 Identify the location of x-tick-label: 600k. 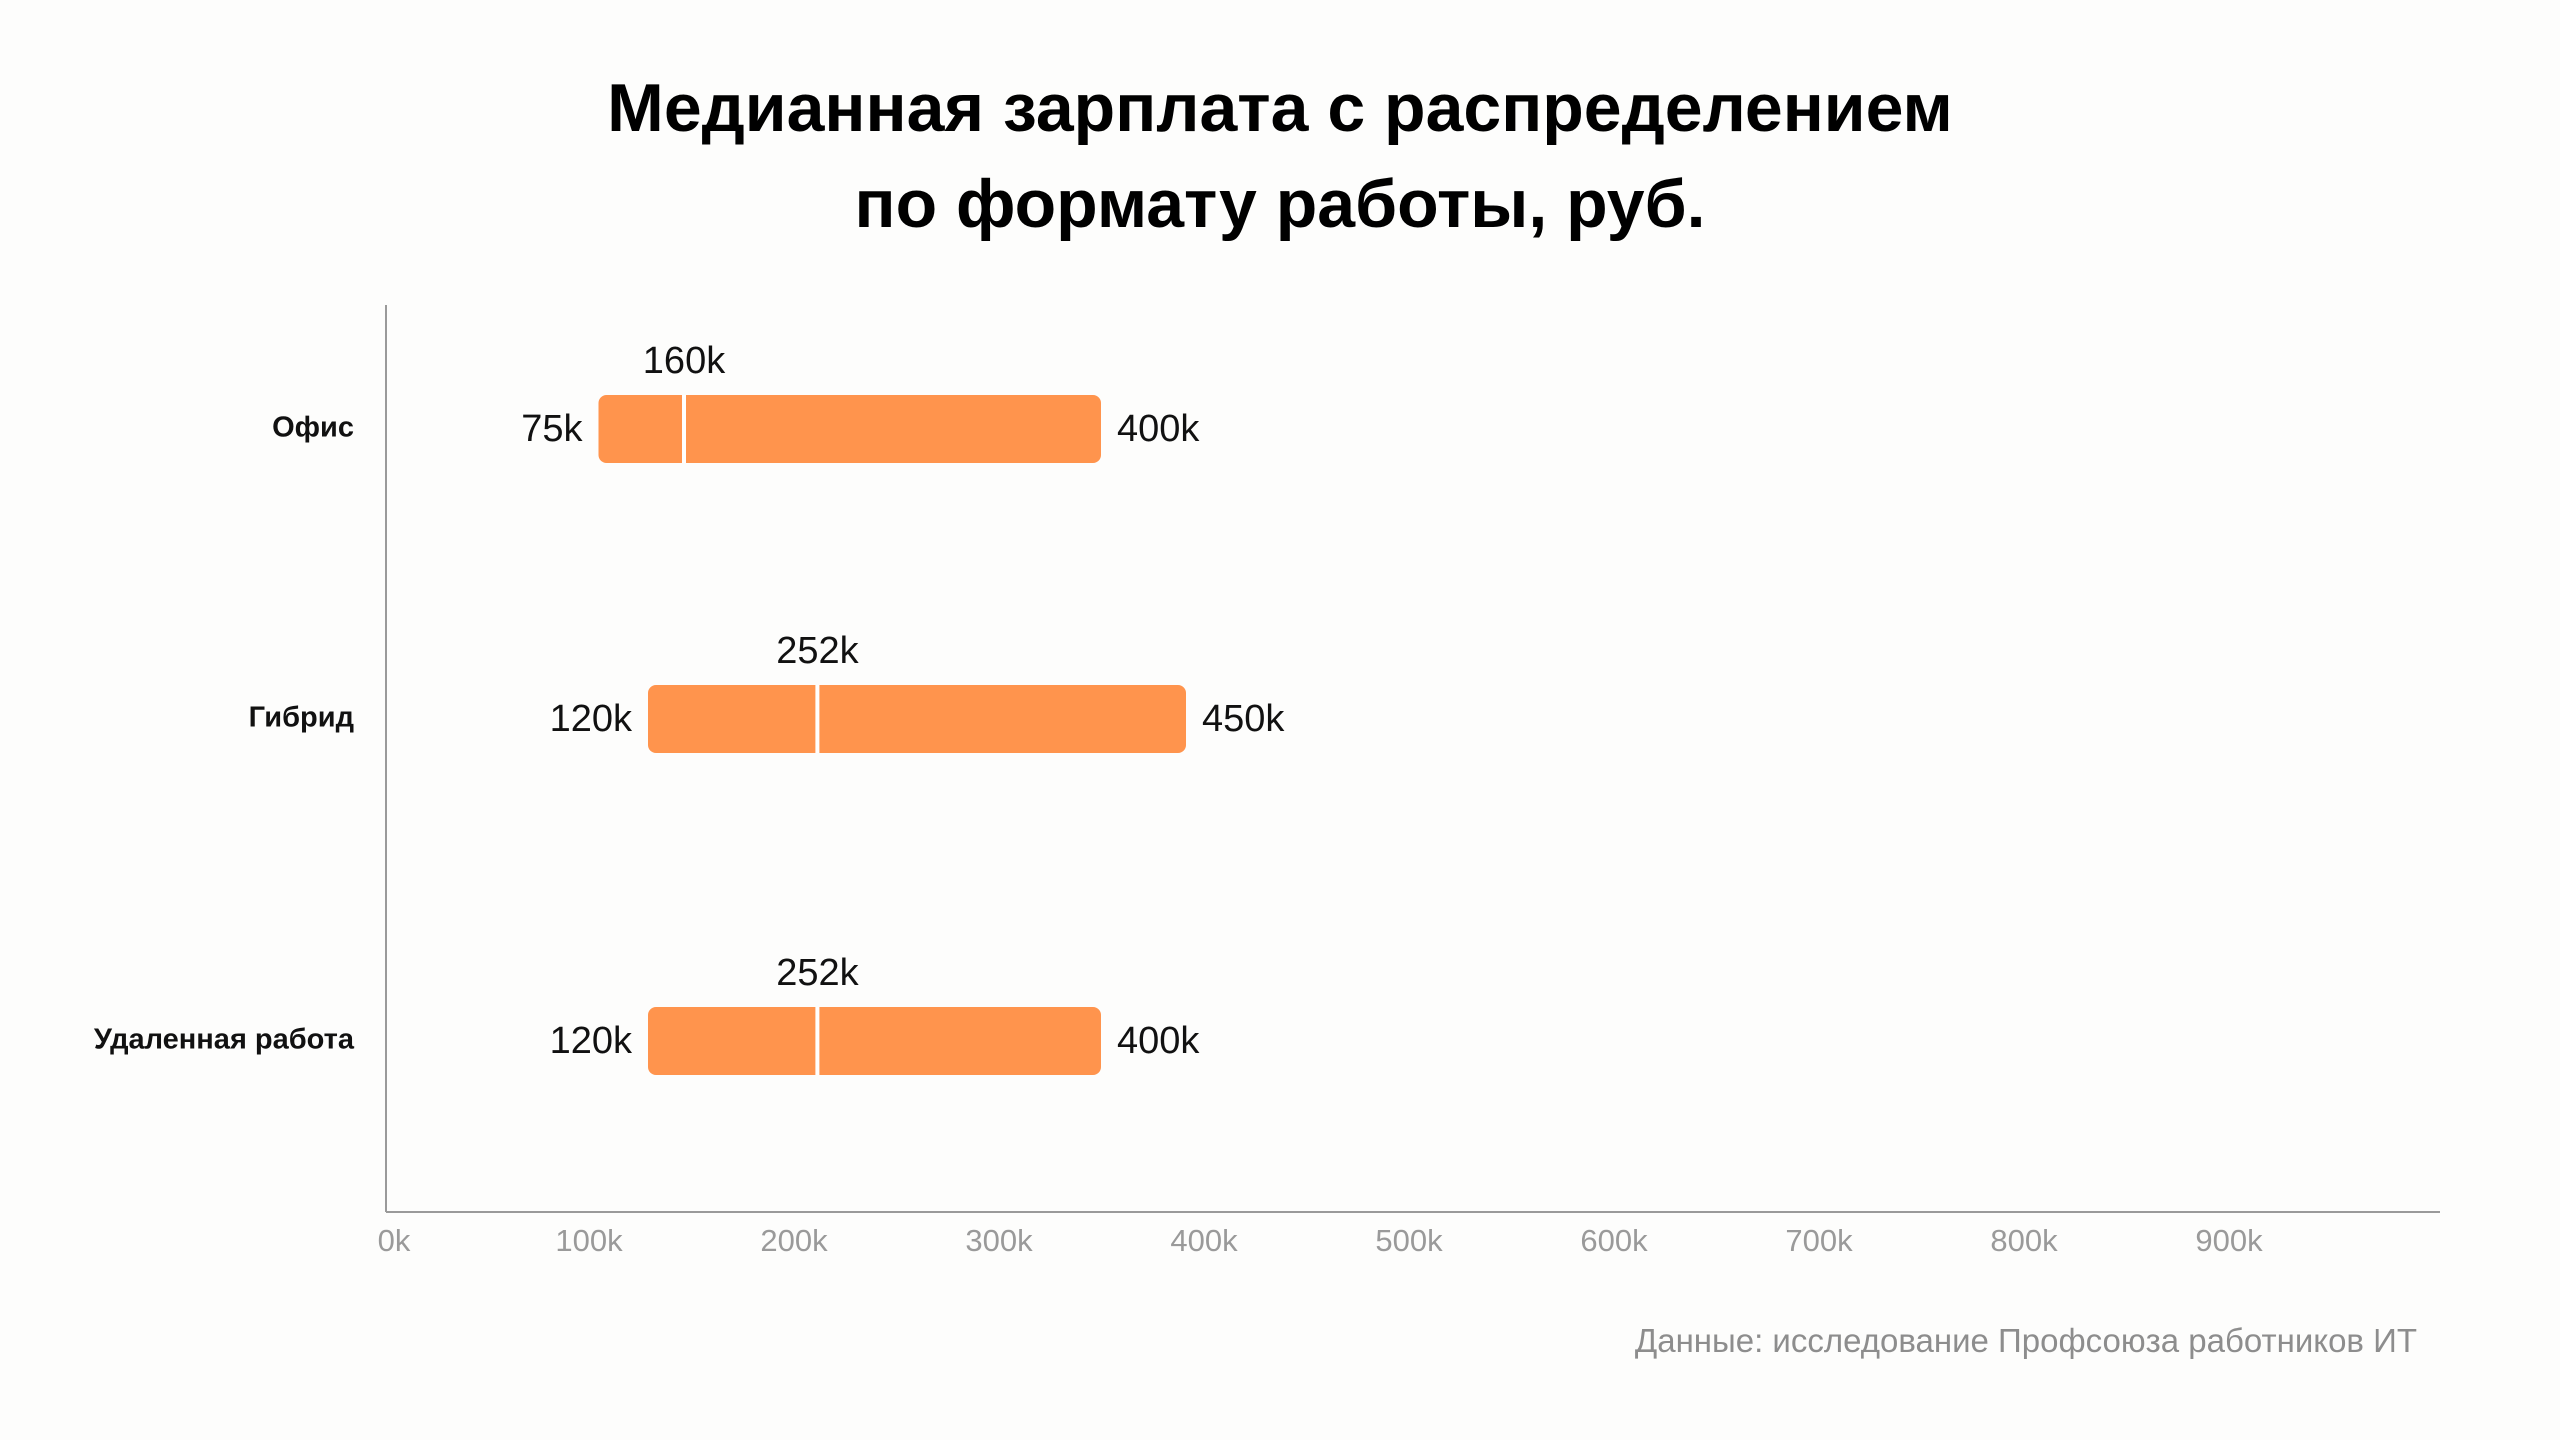
(1614, 1240).